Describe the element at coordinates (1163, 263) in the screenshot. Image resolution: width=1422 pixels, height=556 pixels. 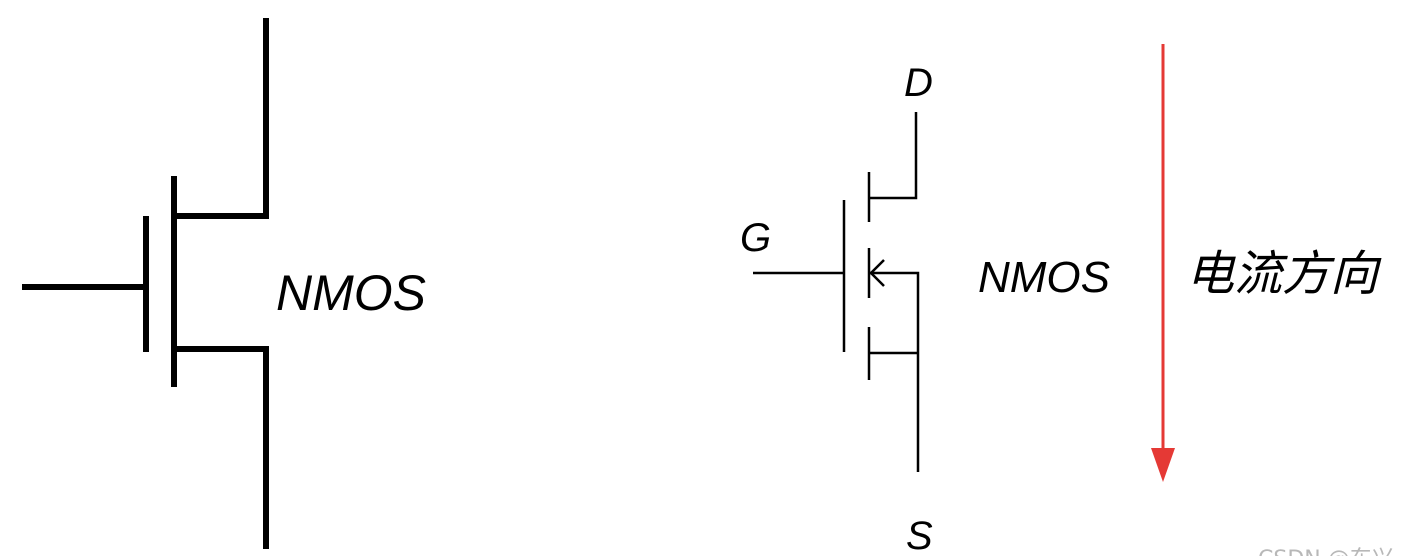
I see `current-direction-arrow` at that location.